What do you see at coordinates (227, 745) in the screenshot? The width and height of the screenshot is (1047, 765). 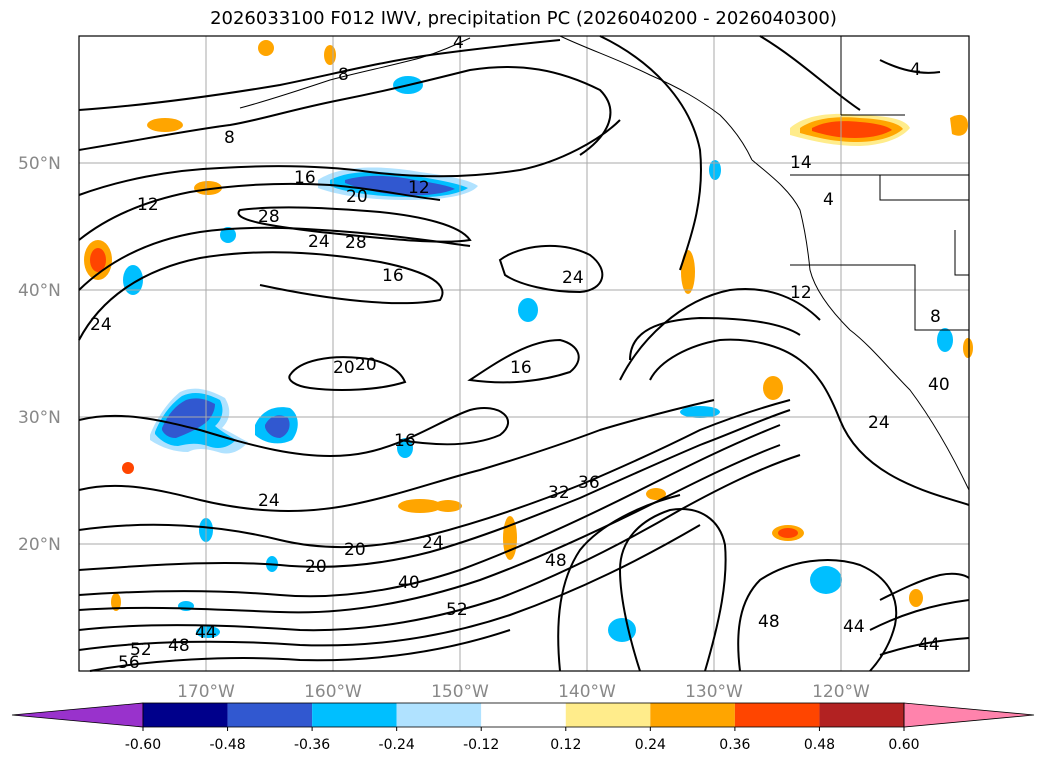 I see `colorbar-tick-label: -0.48` at bounding box center [227, 745].